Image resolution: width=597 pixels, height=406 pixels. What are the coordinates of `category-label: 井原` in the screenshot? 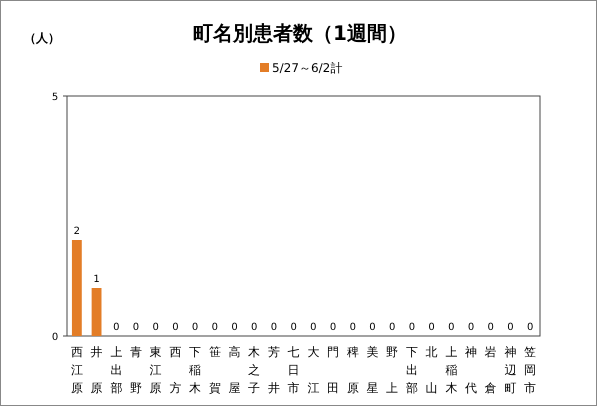 It's located at (96, 370).